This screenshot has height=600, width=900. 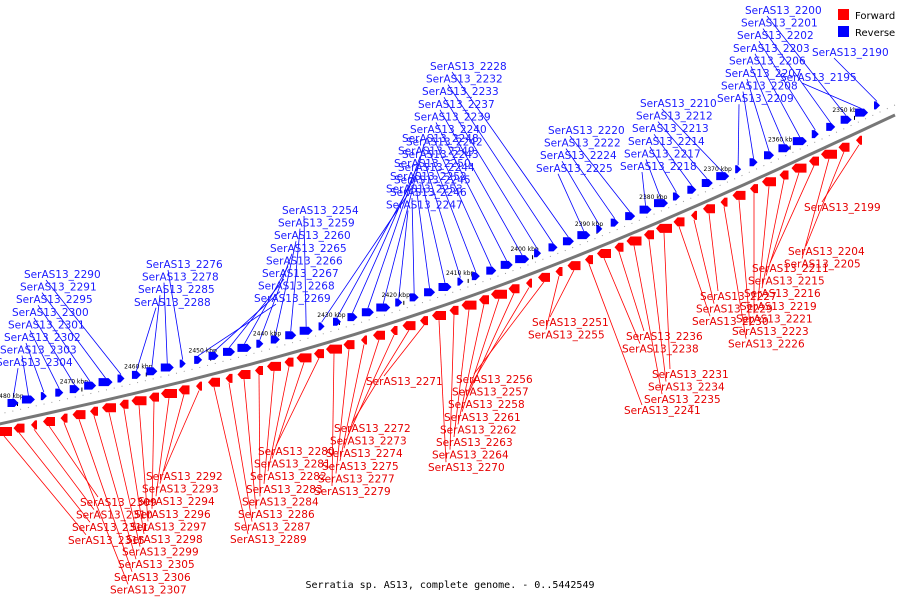 What do you see at coordinates (364, 454) in the screenshot?
I see `forward-gene-label: SerAS13_2274` at bounding box center [364, 454].